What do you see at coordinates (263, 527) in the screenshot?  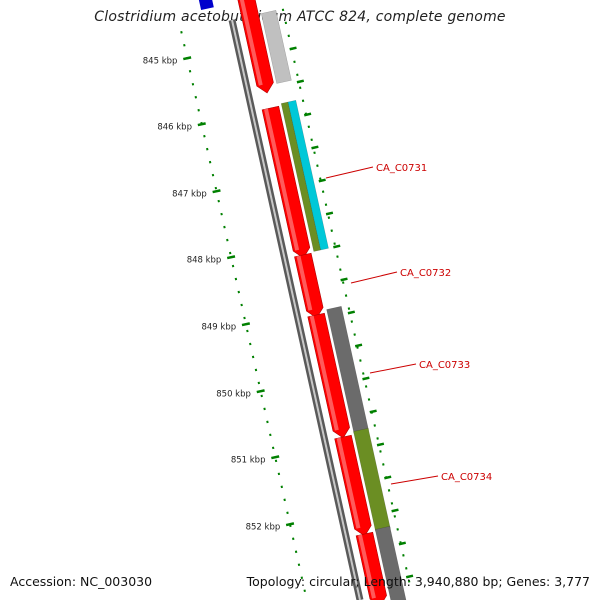 I see `scale-tick-label: 852 kbp` at bounding box center [263, 527].